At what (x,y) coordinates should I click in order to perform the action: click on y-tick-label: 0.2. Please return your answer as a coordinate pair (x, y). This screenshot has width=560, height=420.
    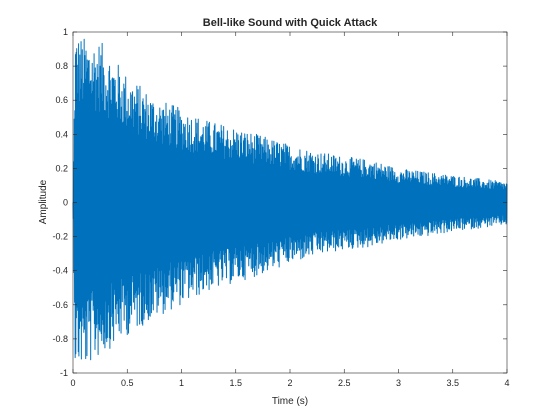
    Looking at the image, I should click on (61, 168).